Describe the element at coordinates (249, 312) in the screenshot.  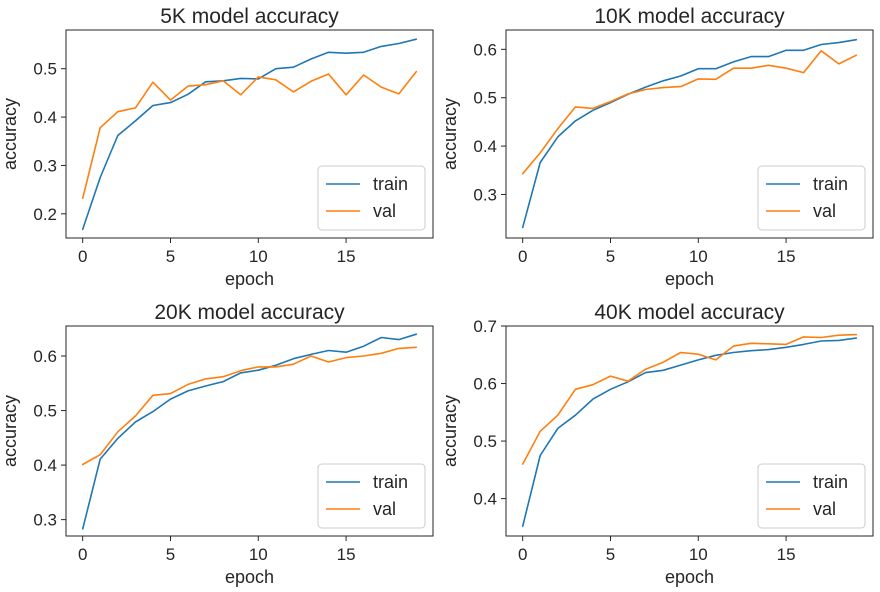
I see `chart-title: 20K model accuracy` at that location.